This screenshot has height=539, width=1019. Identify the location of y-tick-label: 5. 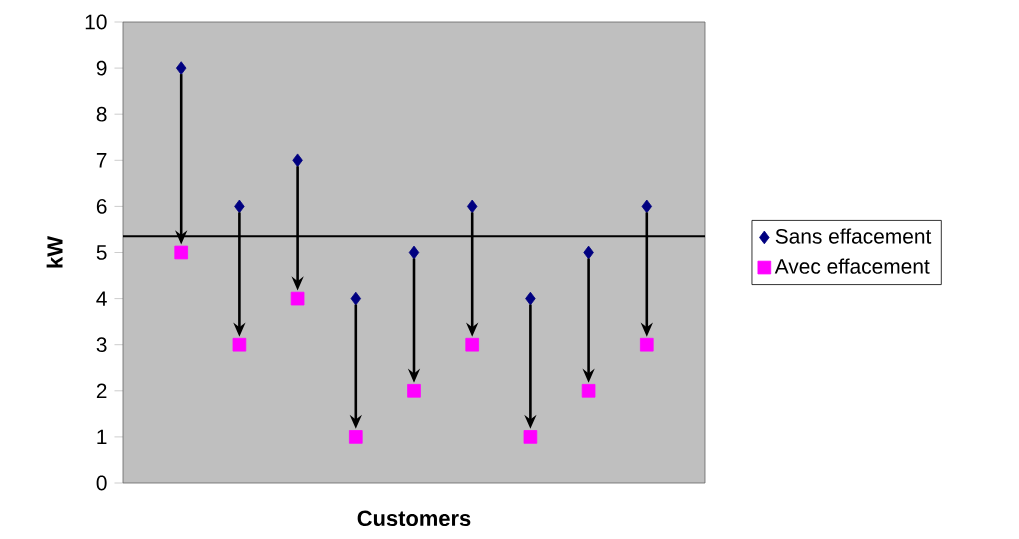
(101, 252).